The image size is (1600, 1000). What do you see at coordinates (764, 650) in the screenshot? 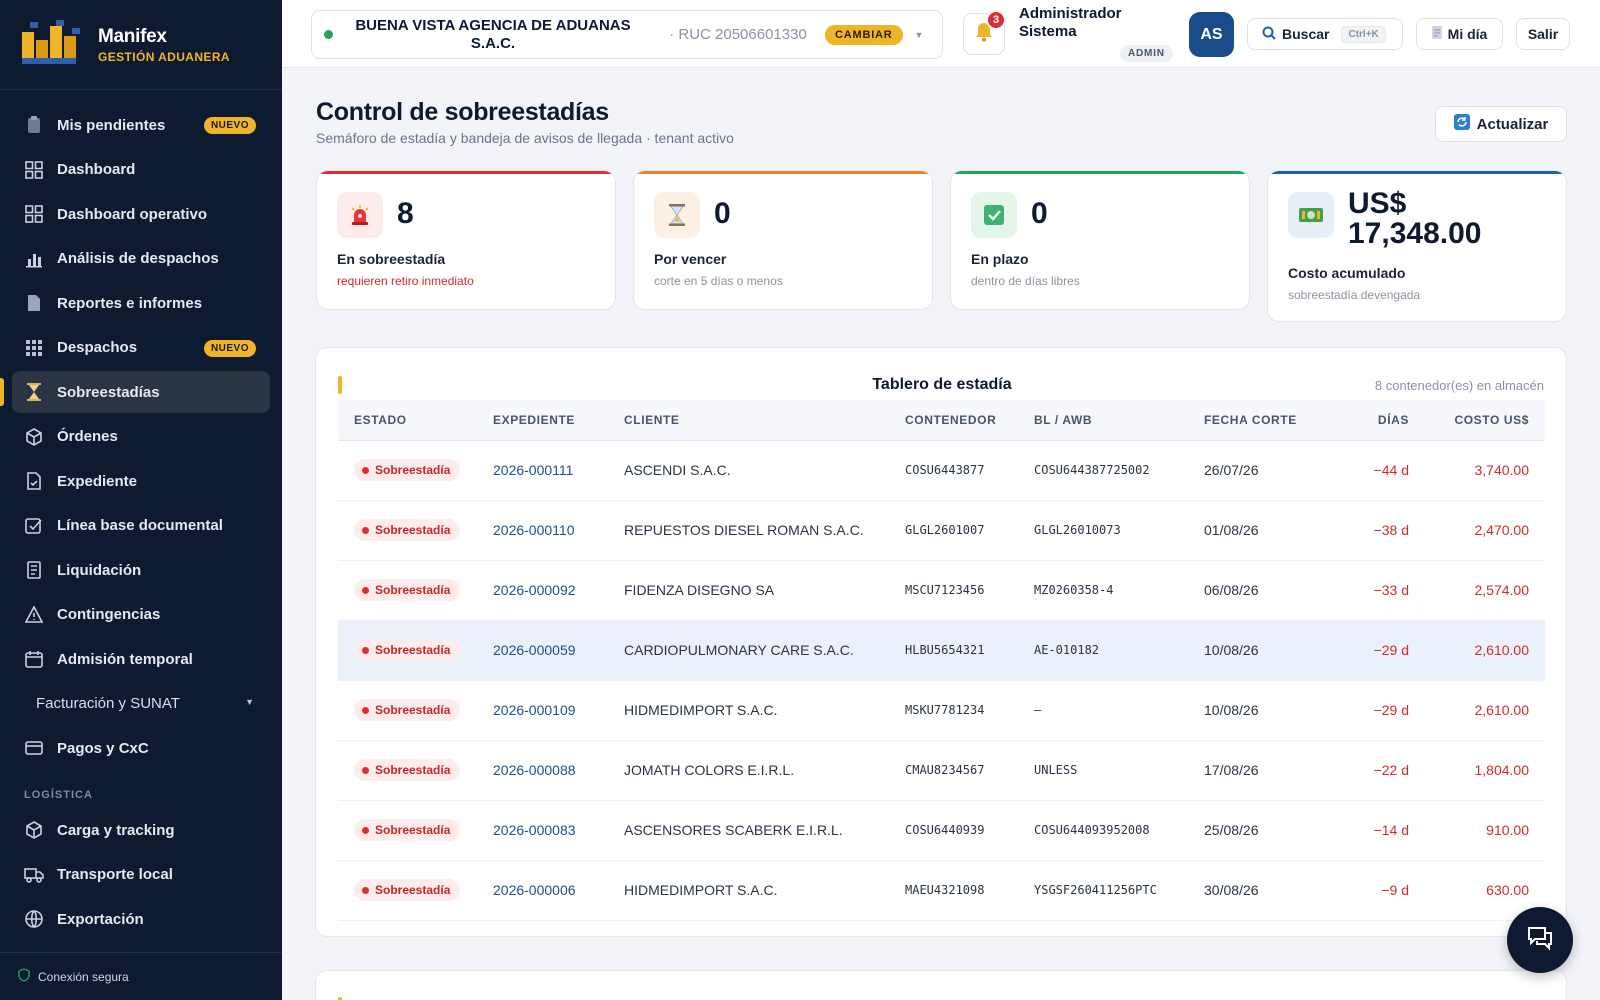
I see `cliente-cell: CARDIOPULMONARY CARE S.A.C.` at bounding box center [764, 650].